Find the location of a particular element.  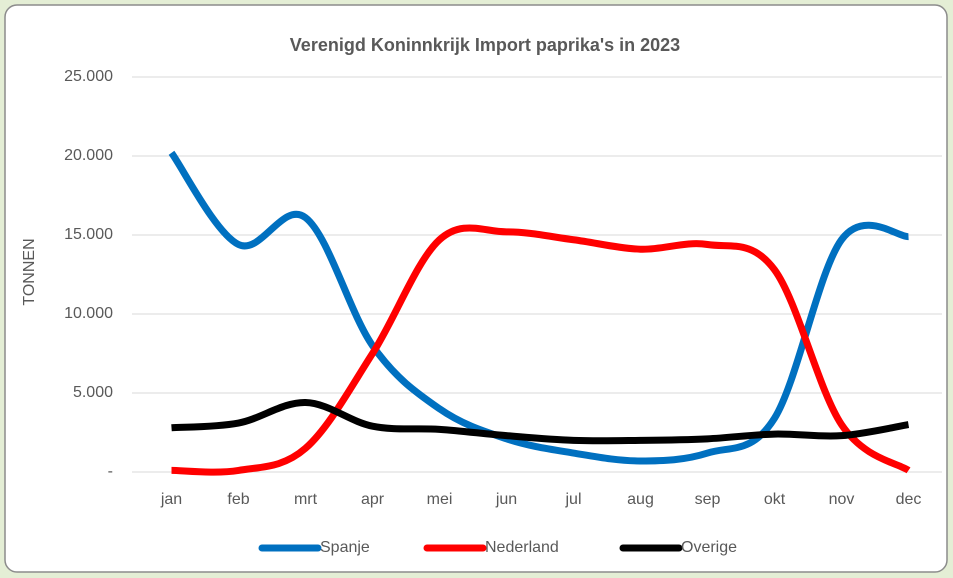

x-tick-label: jan is located at coordinates (171, 499).